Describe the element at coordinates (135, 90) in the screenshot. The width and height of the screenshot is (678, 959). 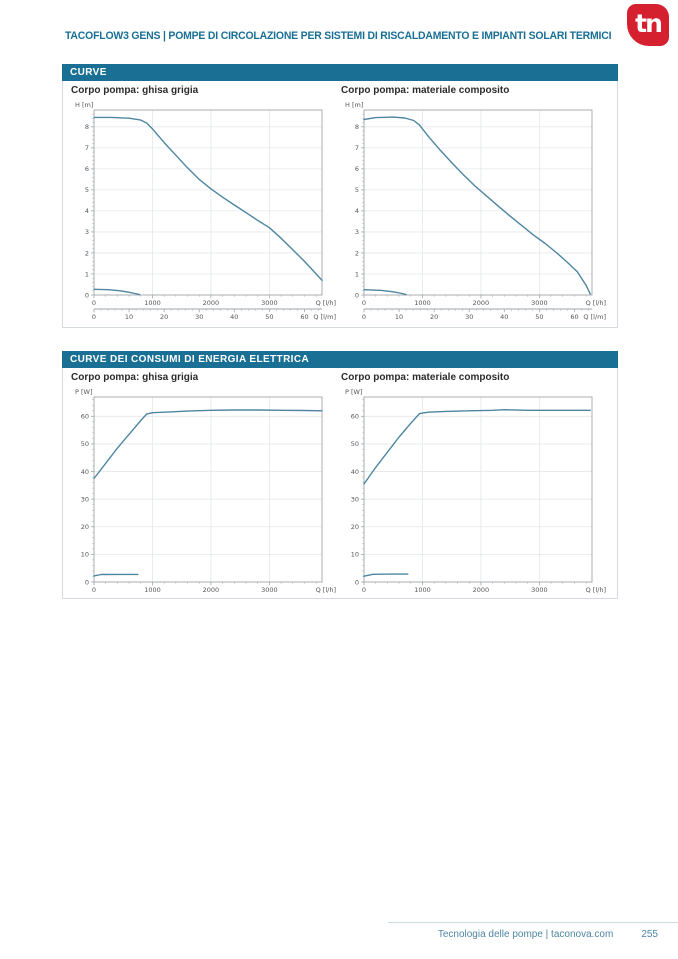
I see `chart-title-head-ghisa: Corpo pompa: ghisa grigia` at that location.